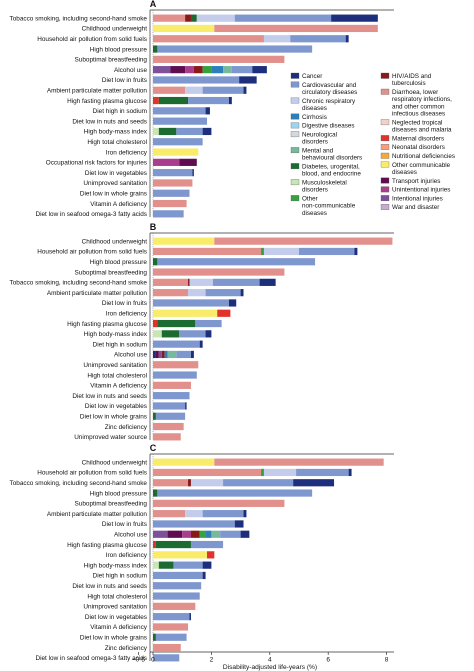  I want to click on bar-segment-mental, so click(227, 70).